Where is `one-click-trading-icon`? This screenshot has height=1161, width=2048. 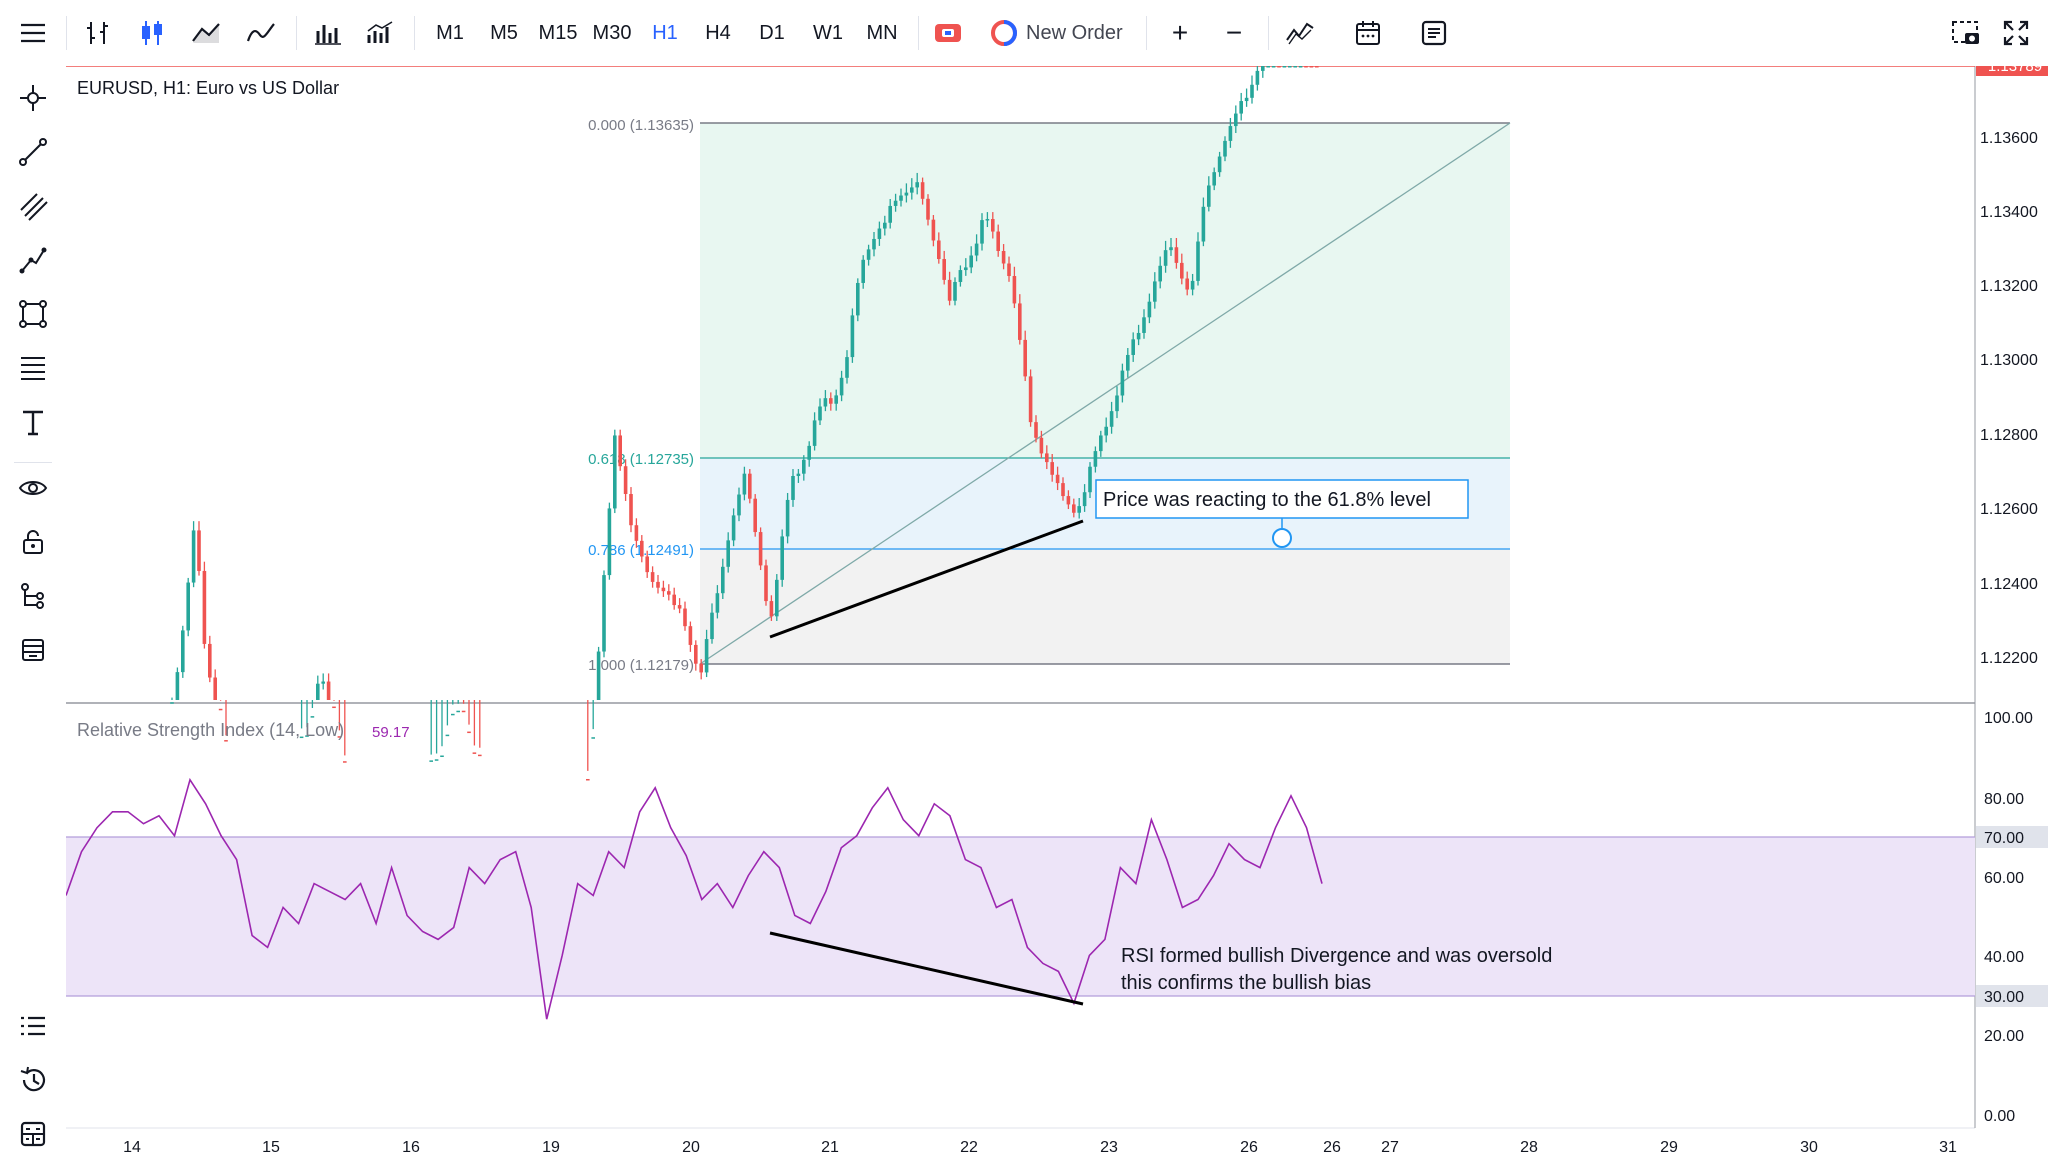 one-click-trading-icon is located at coordinates (948, 33).